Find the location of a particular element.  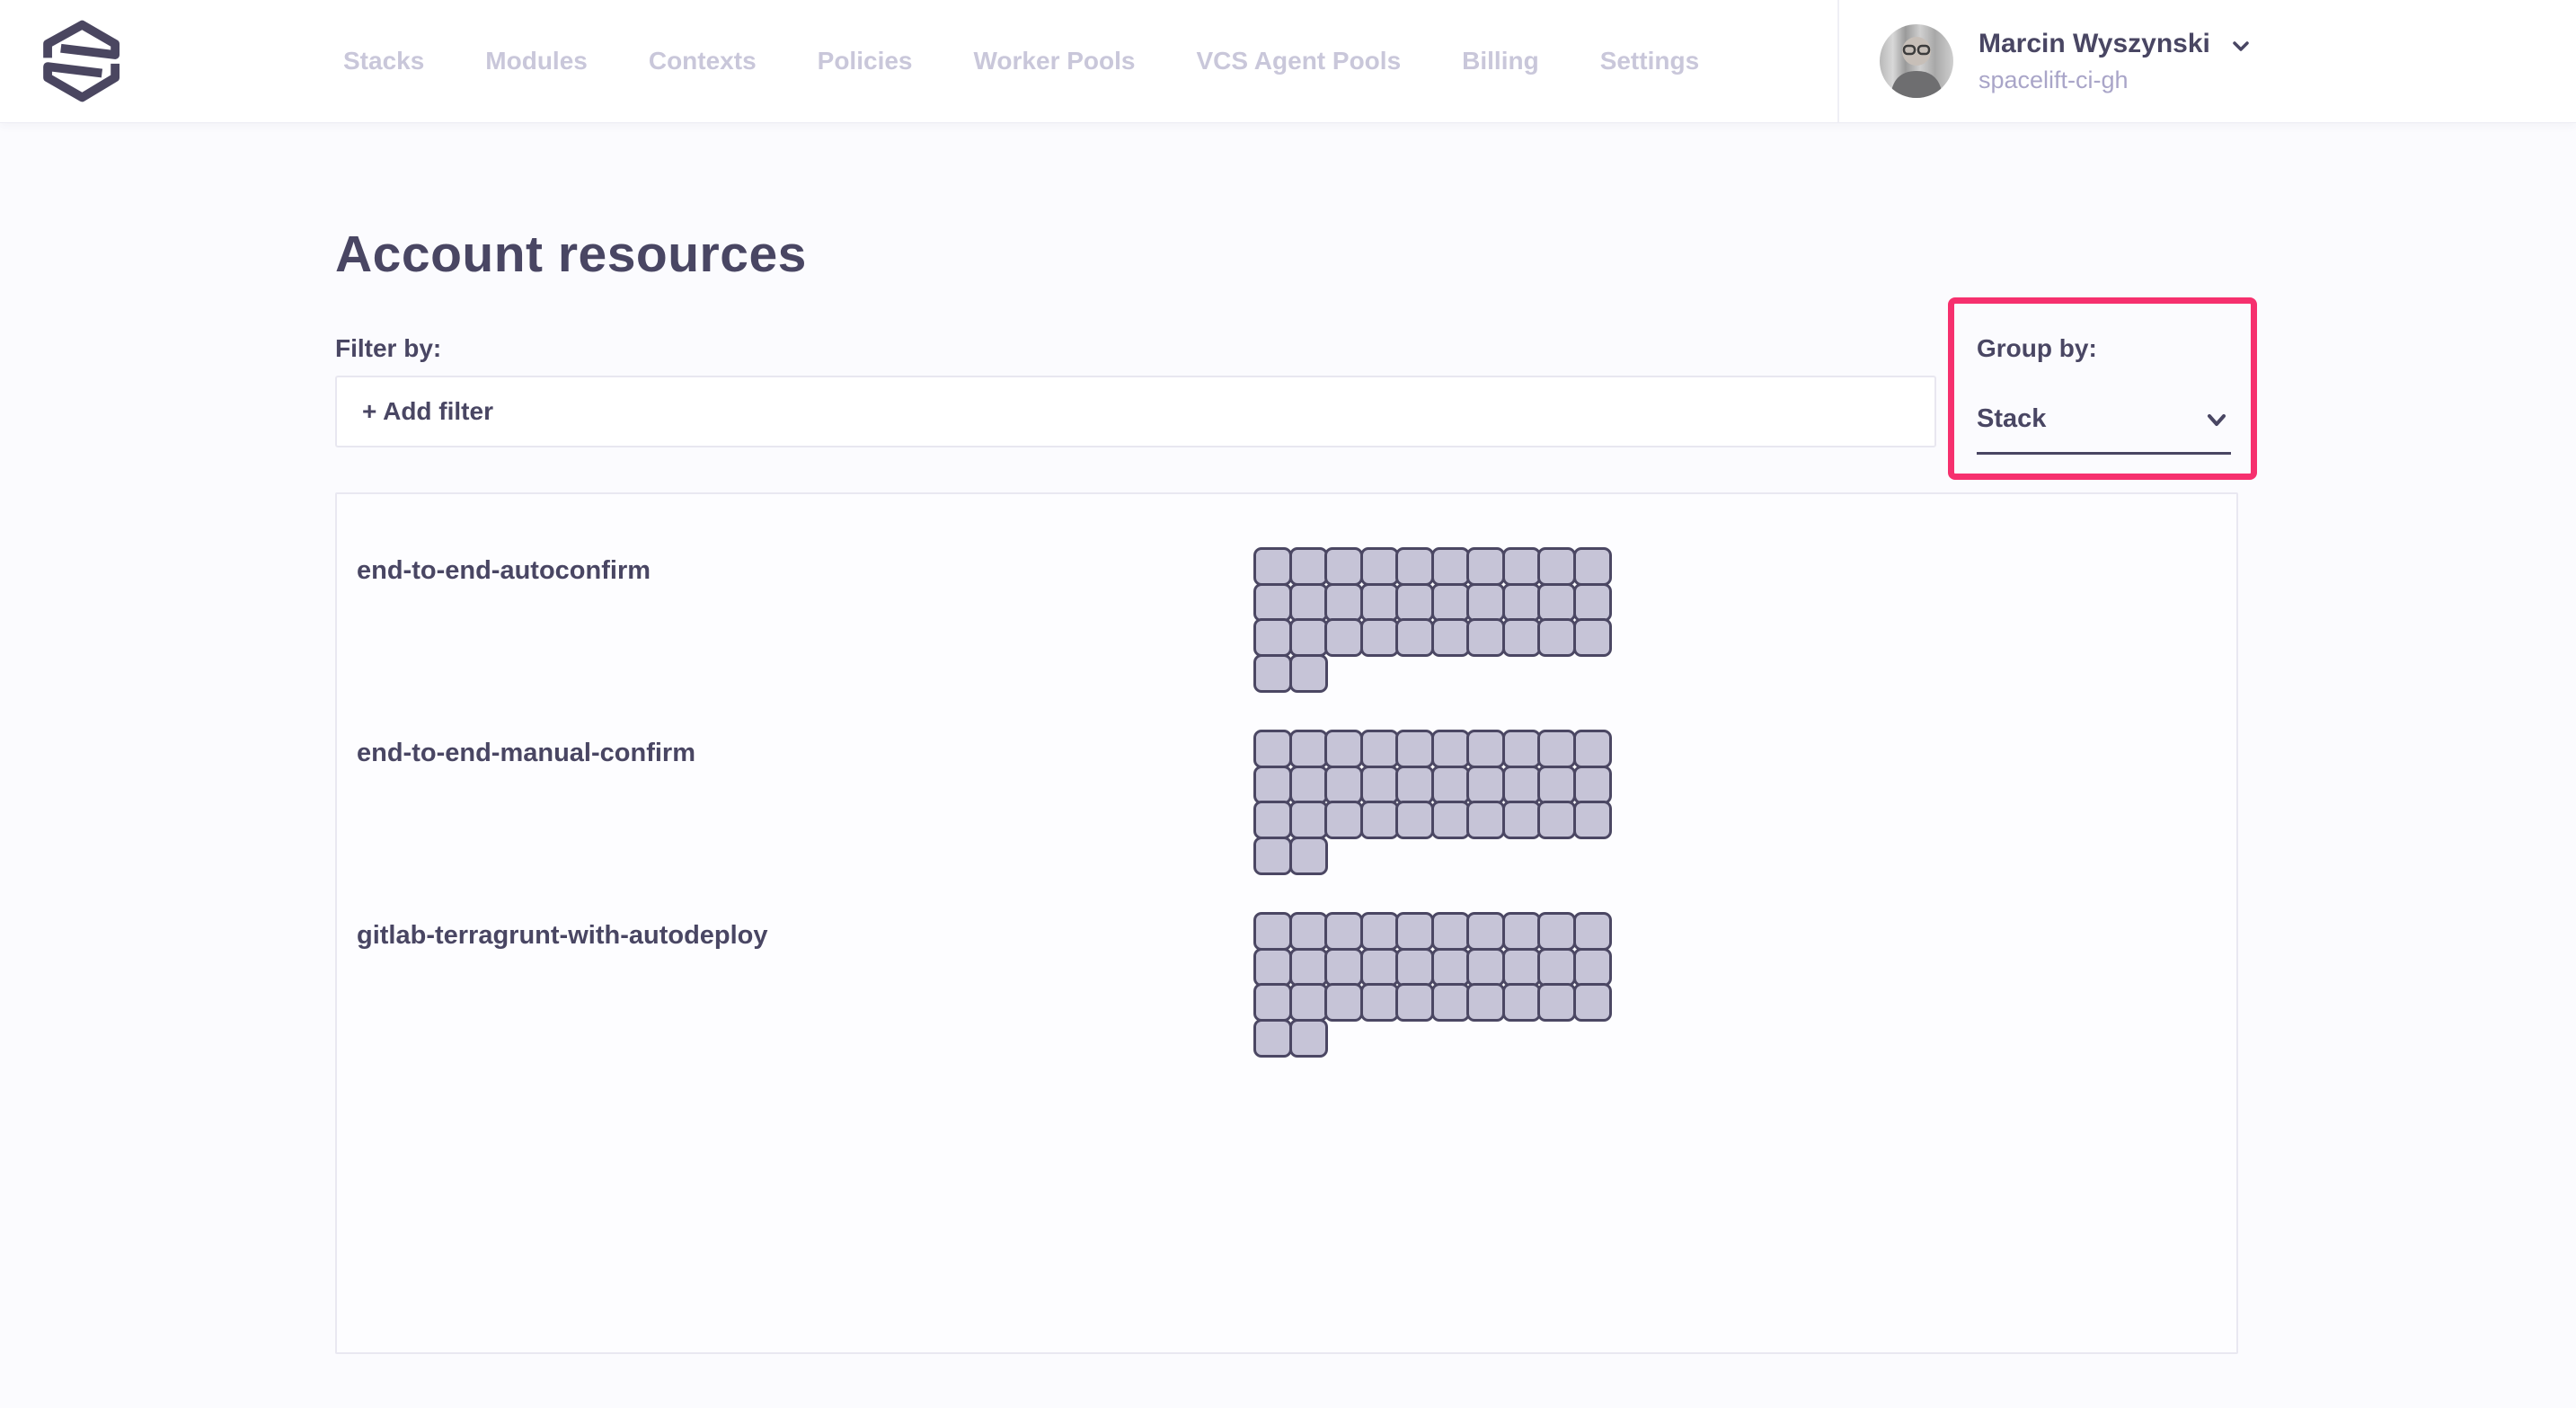

filter-bar: + Add filter is located at coordinates (1135, 412).